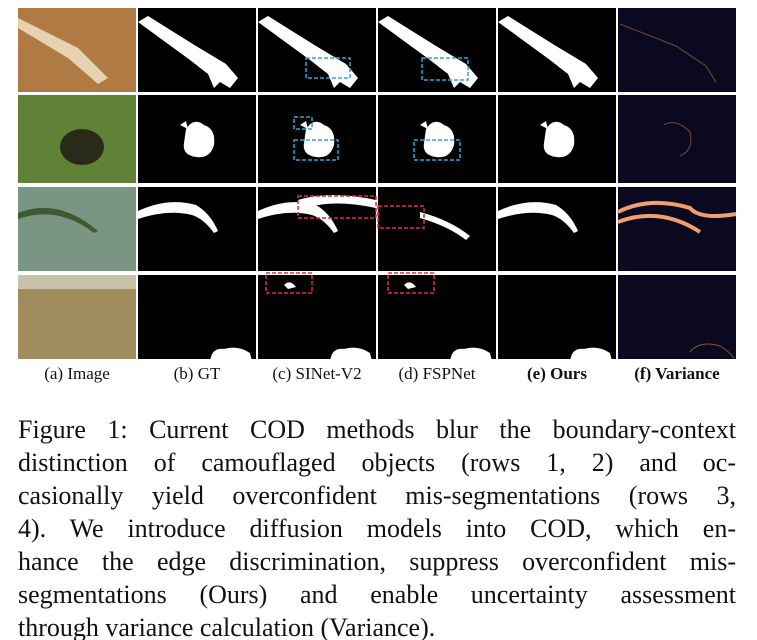 This screenshot has height=640, width=757. What do you see at coordinates (197, 373) in the screenshot?
I see `column-label: (b) GT` at bounding box center [197, 373].